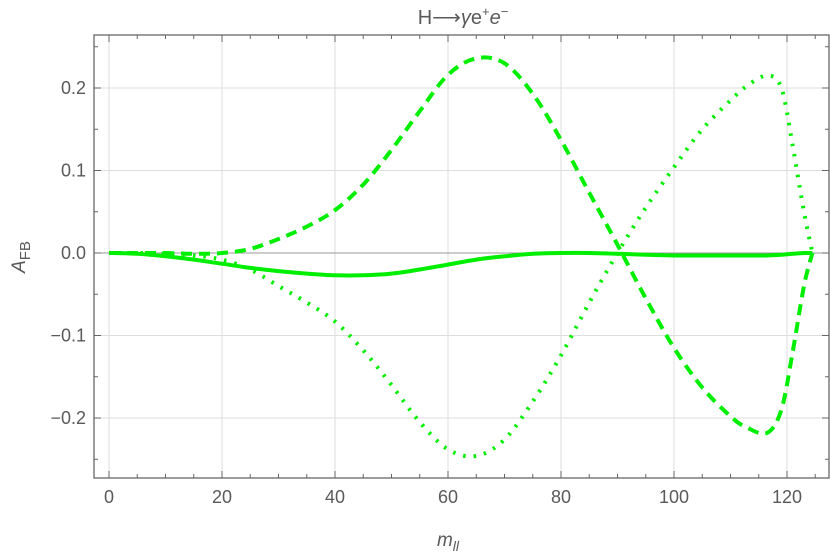 The height and width of the screenshot is (554, 830). Describe the element at coordinates (68, 418) in the screenshot. I see `y-tick-label: −0.2` at that location.